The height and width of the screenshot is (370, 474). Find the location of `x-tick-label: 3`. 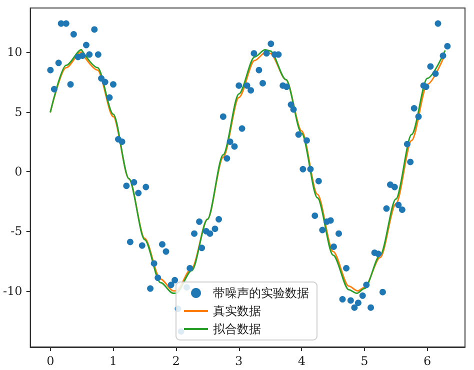

x-tick-label: 3 is located at coordinates (239, 361).